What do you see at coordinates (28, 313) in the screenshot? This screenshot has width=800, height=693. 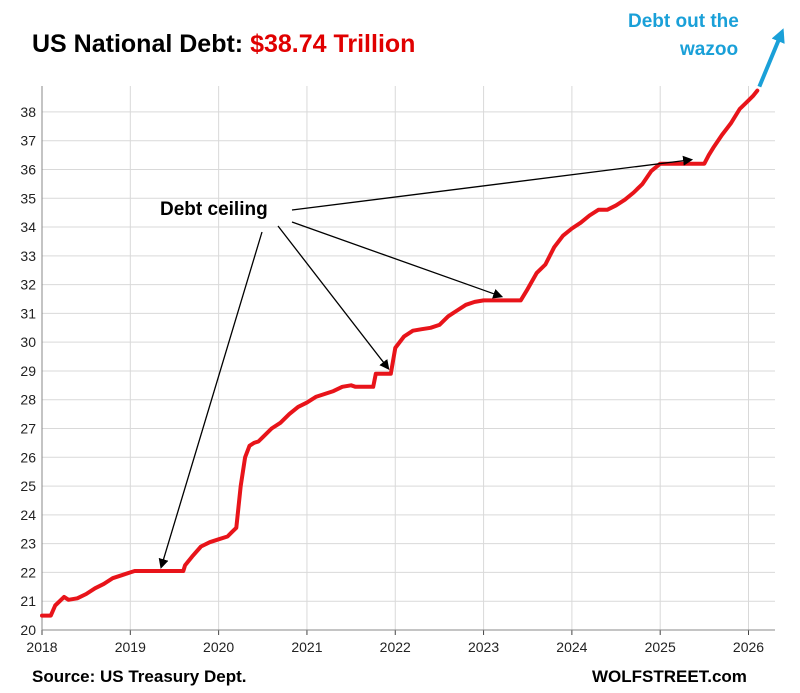 I see `y-tick-label: 31` at bounding box center [28, 313].